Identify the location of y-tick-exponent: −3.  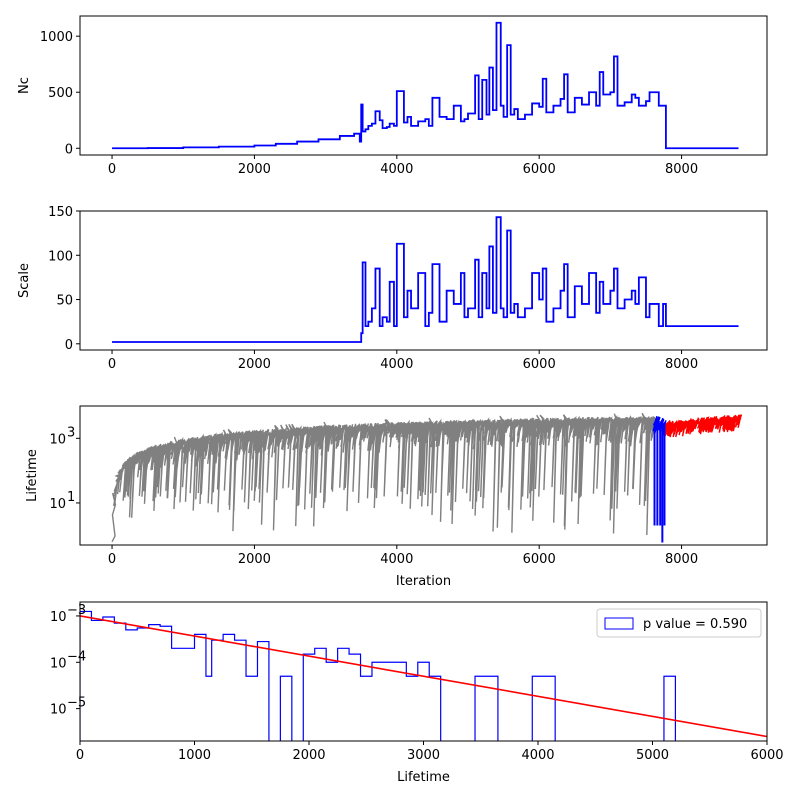
(76, 610).